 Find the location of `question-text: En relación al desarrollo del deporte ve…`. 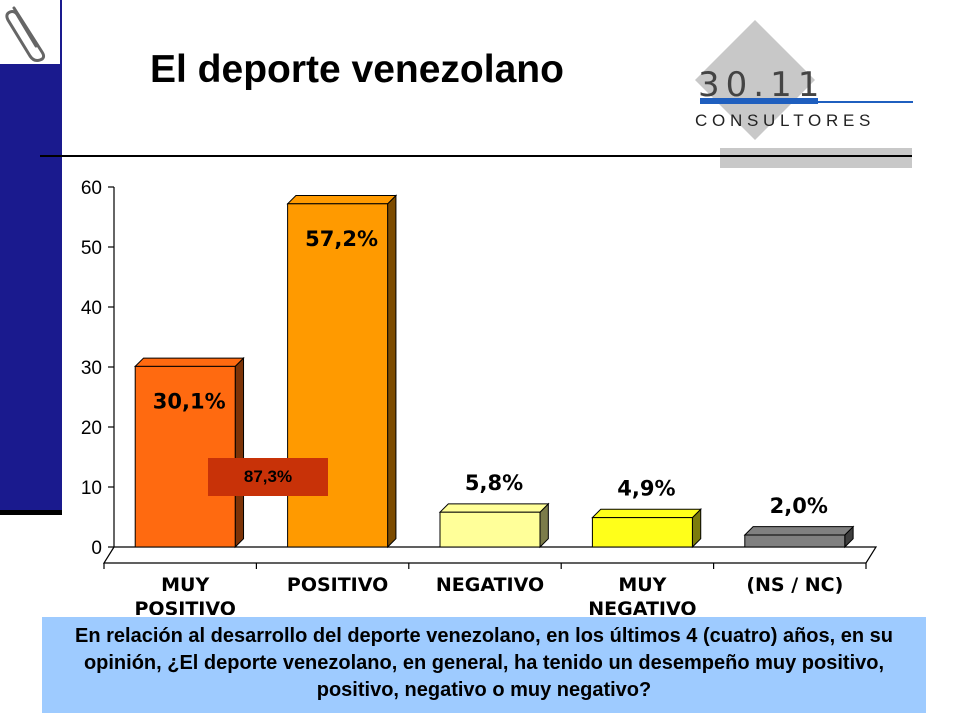

question-text: En relación al desarrollo del deporte ve… is located at coordinates (484, 663).